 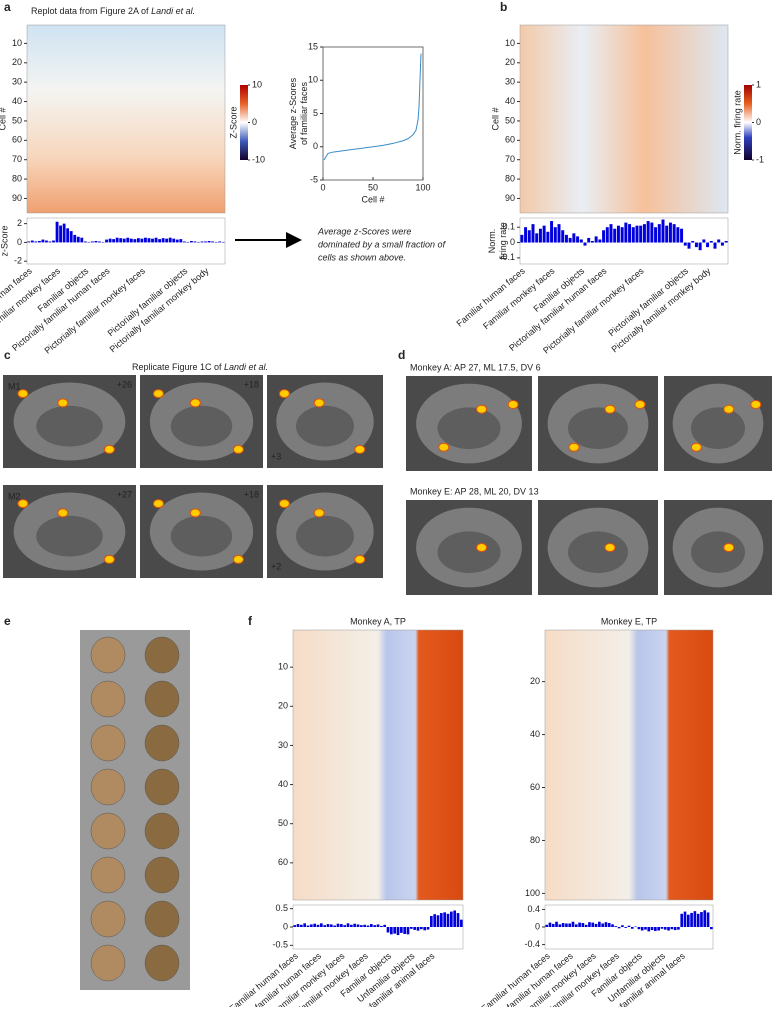 I want to click on y-tick-label: 20, so click(x=535, y=681).